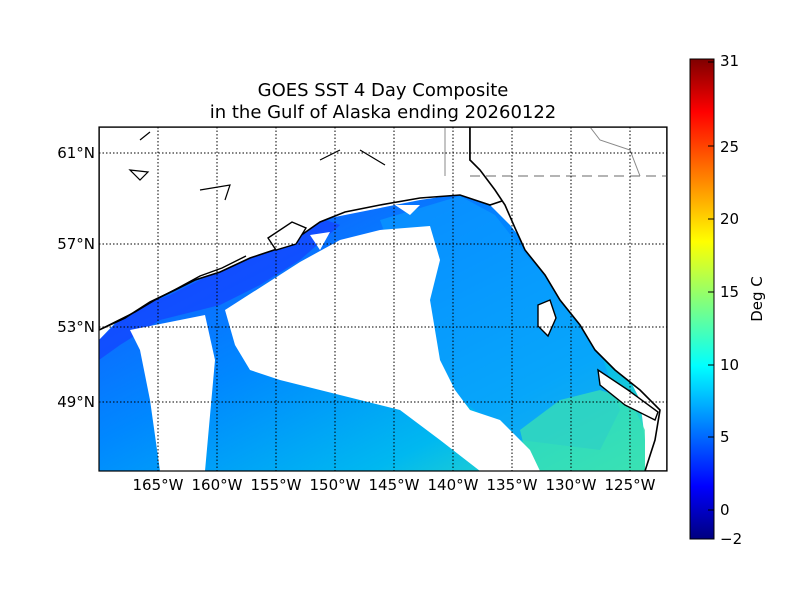 This screenshot has height=600, width=800. What do you see at coordinates (335, 485) in the screenshot?
I see `lon-label-150: 150°W` at bounding box center [335, 485].